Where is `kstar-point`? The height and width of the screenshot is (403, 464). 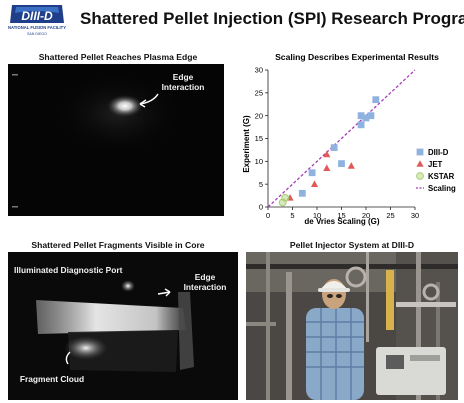
kstar-point is located at coordinates (285, 197).